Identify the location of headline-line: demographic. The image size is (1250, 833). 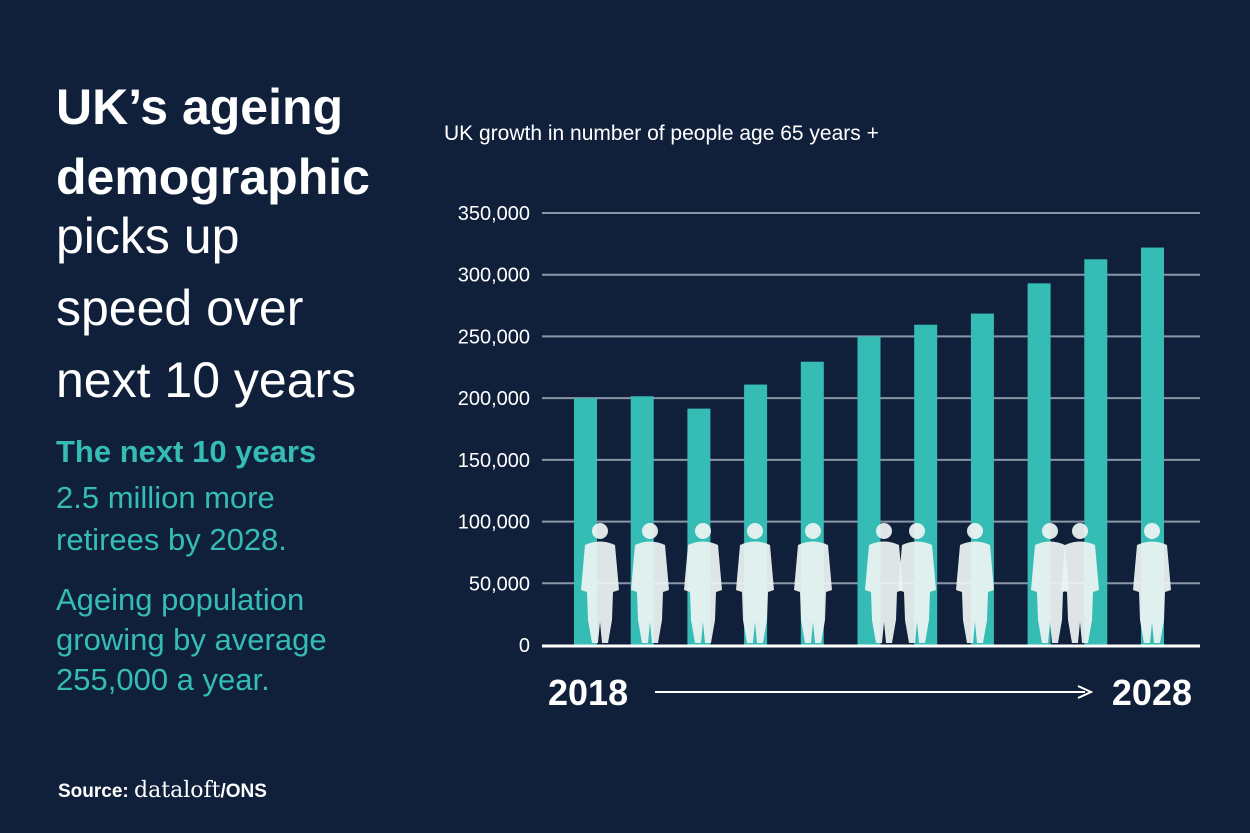
(213, 177).